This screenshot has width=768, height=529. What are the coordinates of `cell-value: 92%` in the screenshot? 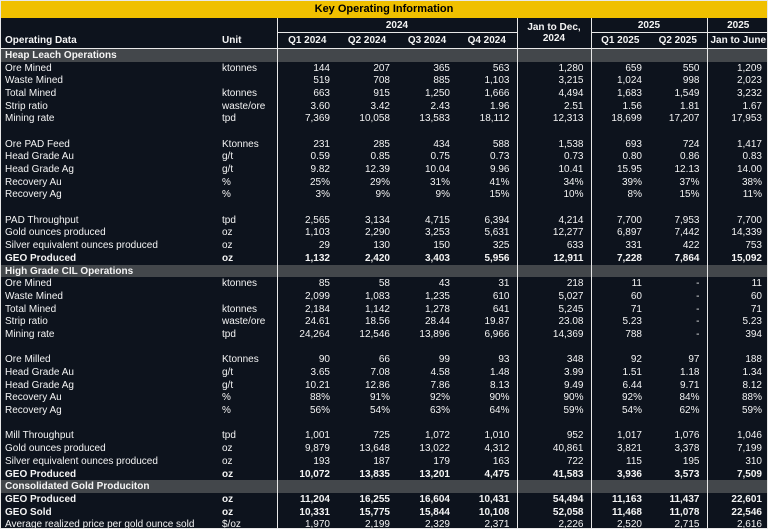 It's located at (439, 398).